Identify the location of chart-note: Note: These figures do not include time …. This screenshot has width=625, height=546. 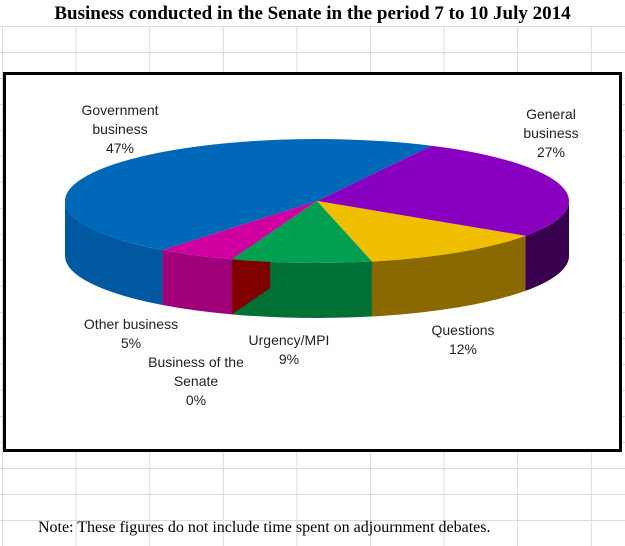
(264, 527).